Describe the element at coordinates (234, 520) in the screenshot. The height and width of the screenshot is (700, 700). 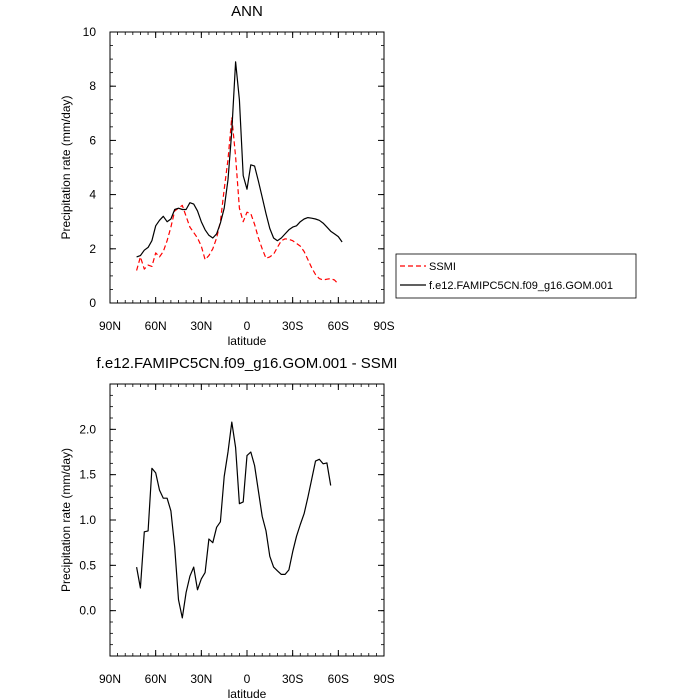
I see `series-line` at that location.